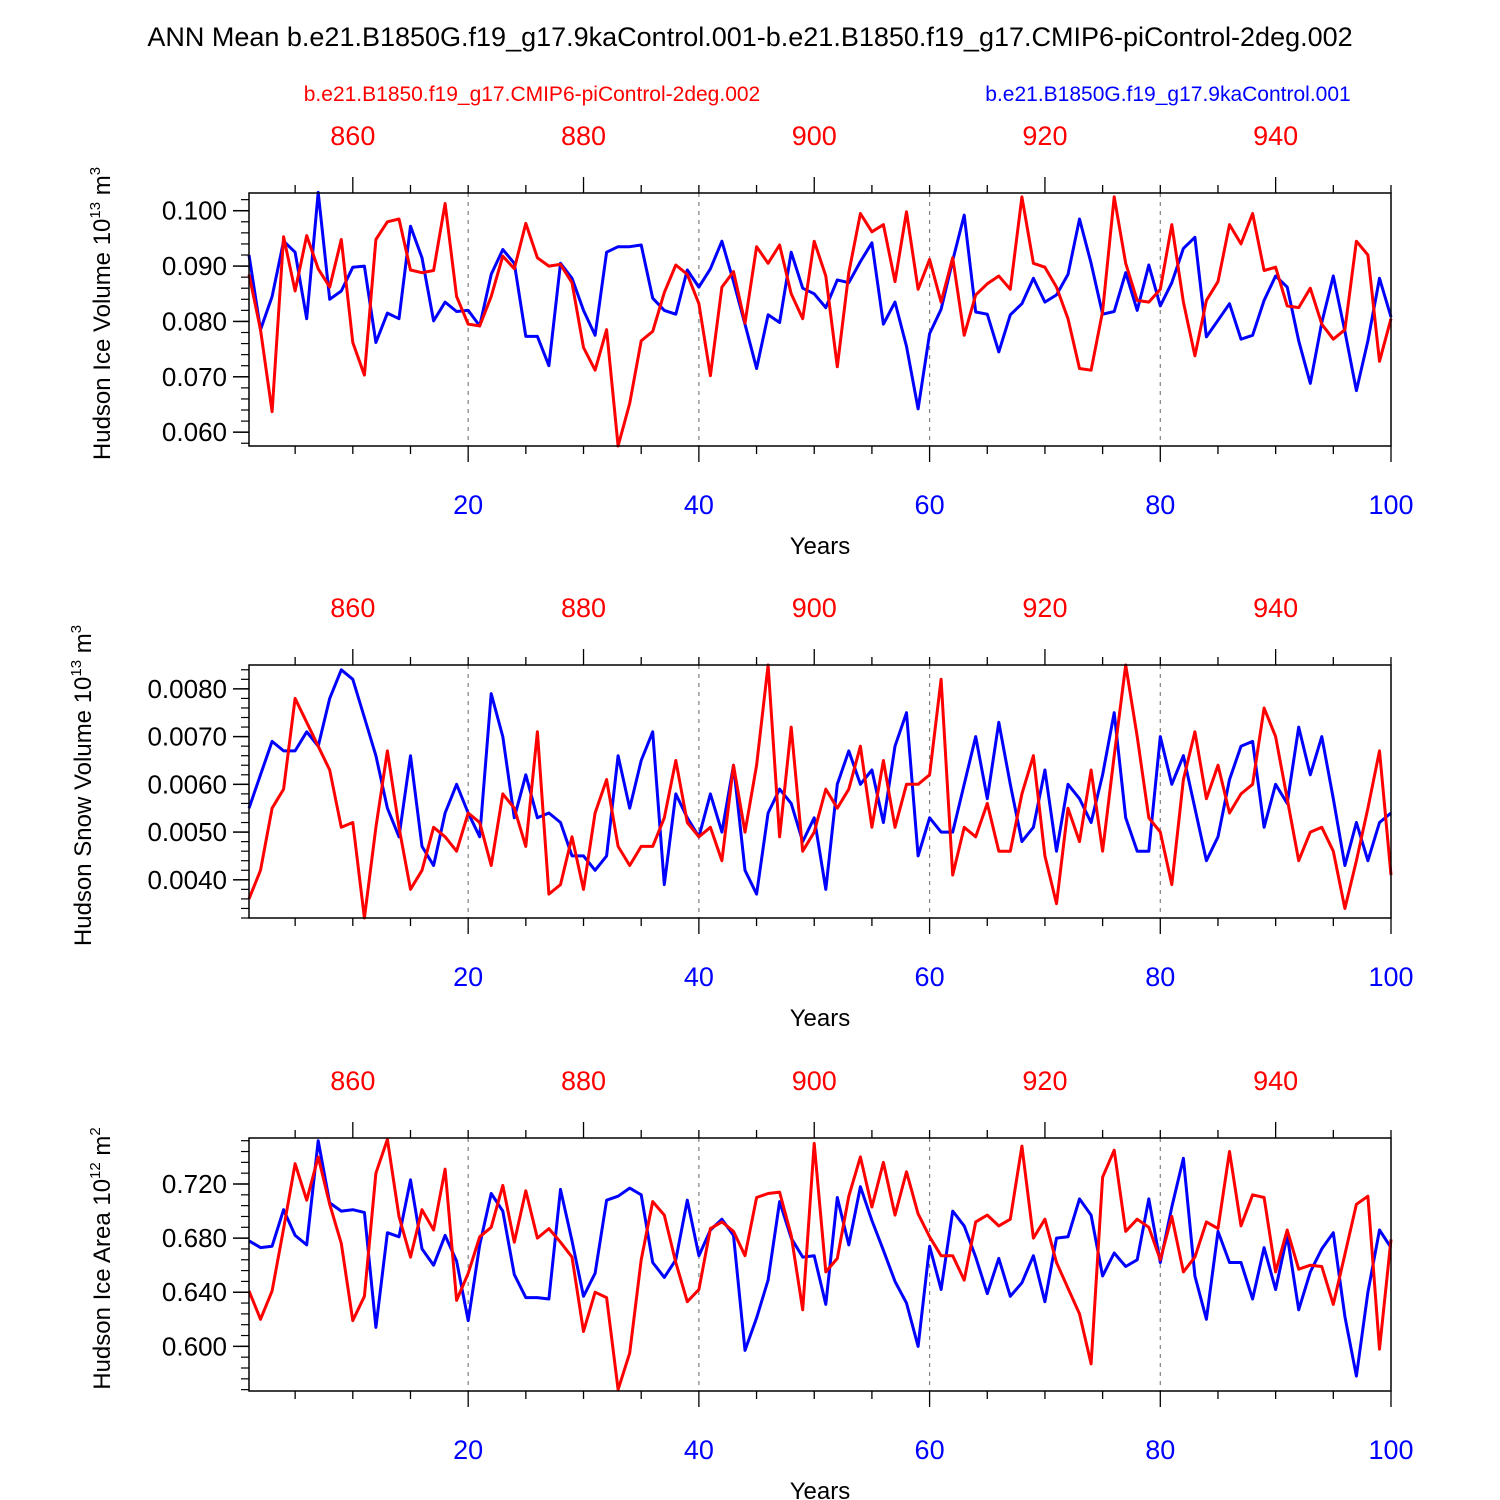  What do you see at coordinates (194, 432) in the screenshot?
I see `y-tick-label: 0.060` at bounding box center [194, 432].